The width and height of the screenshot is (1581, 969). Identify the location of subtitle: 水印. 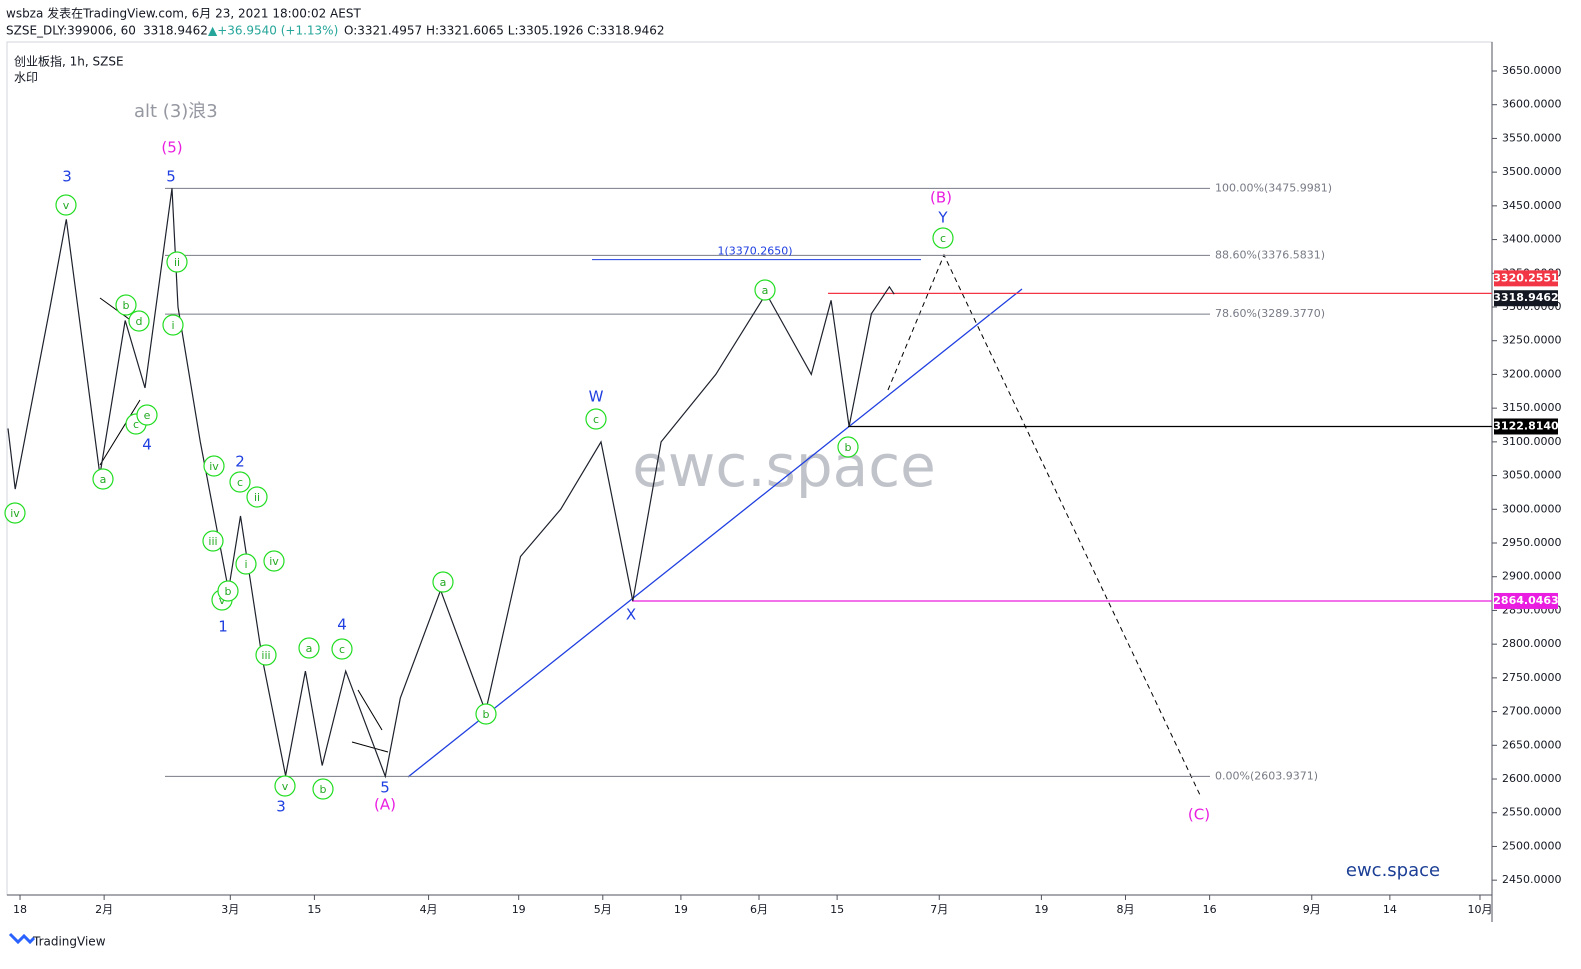
(26, 78).